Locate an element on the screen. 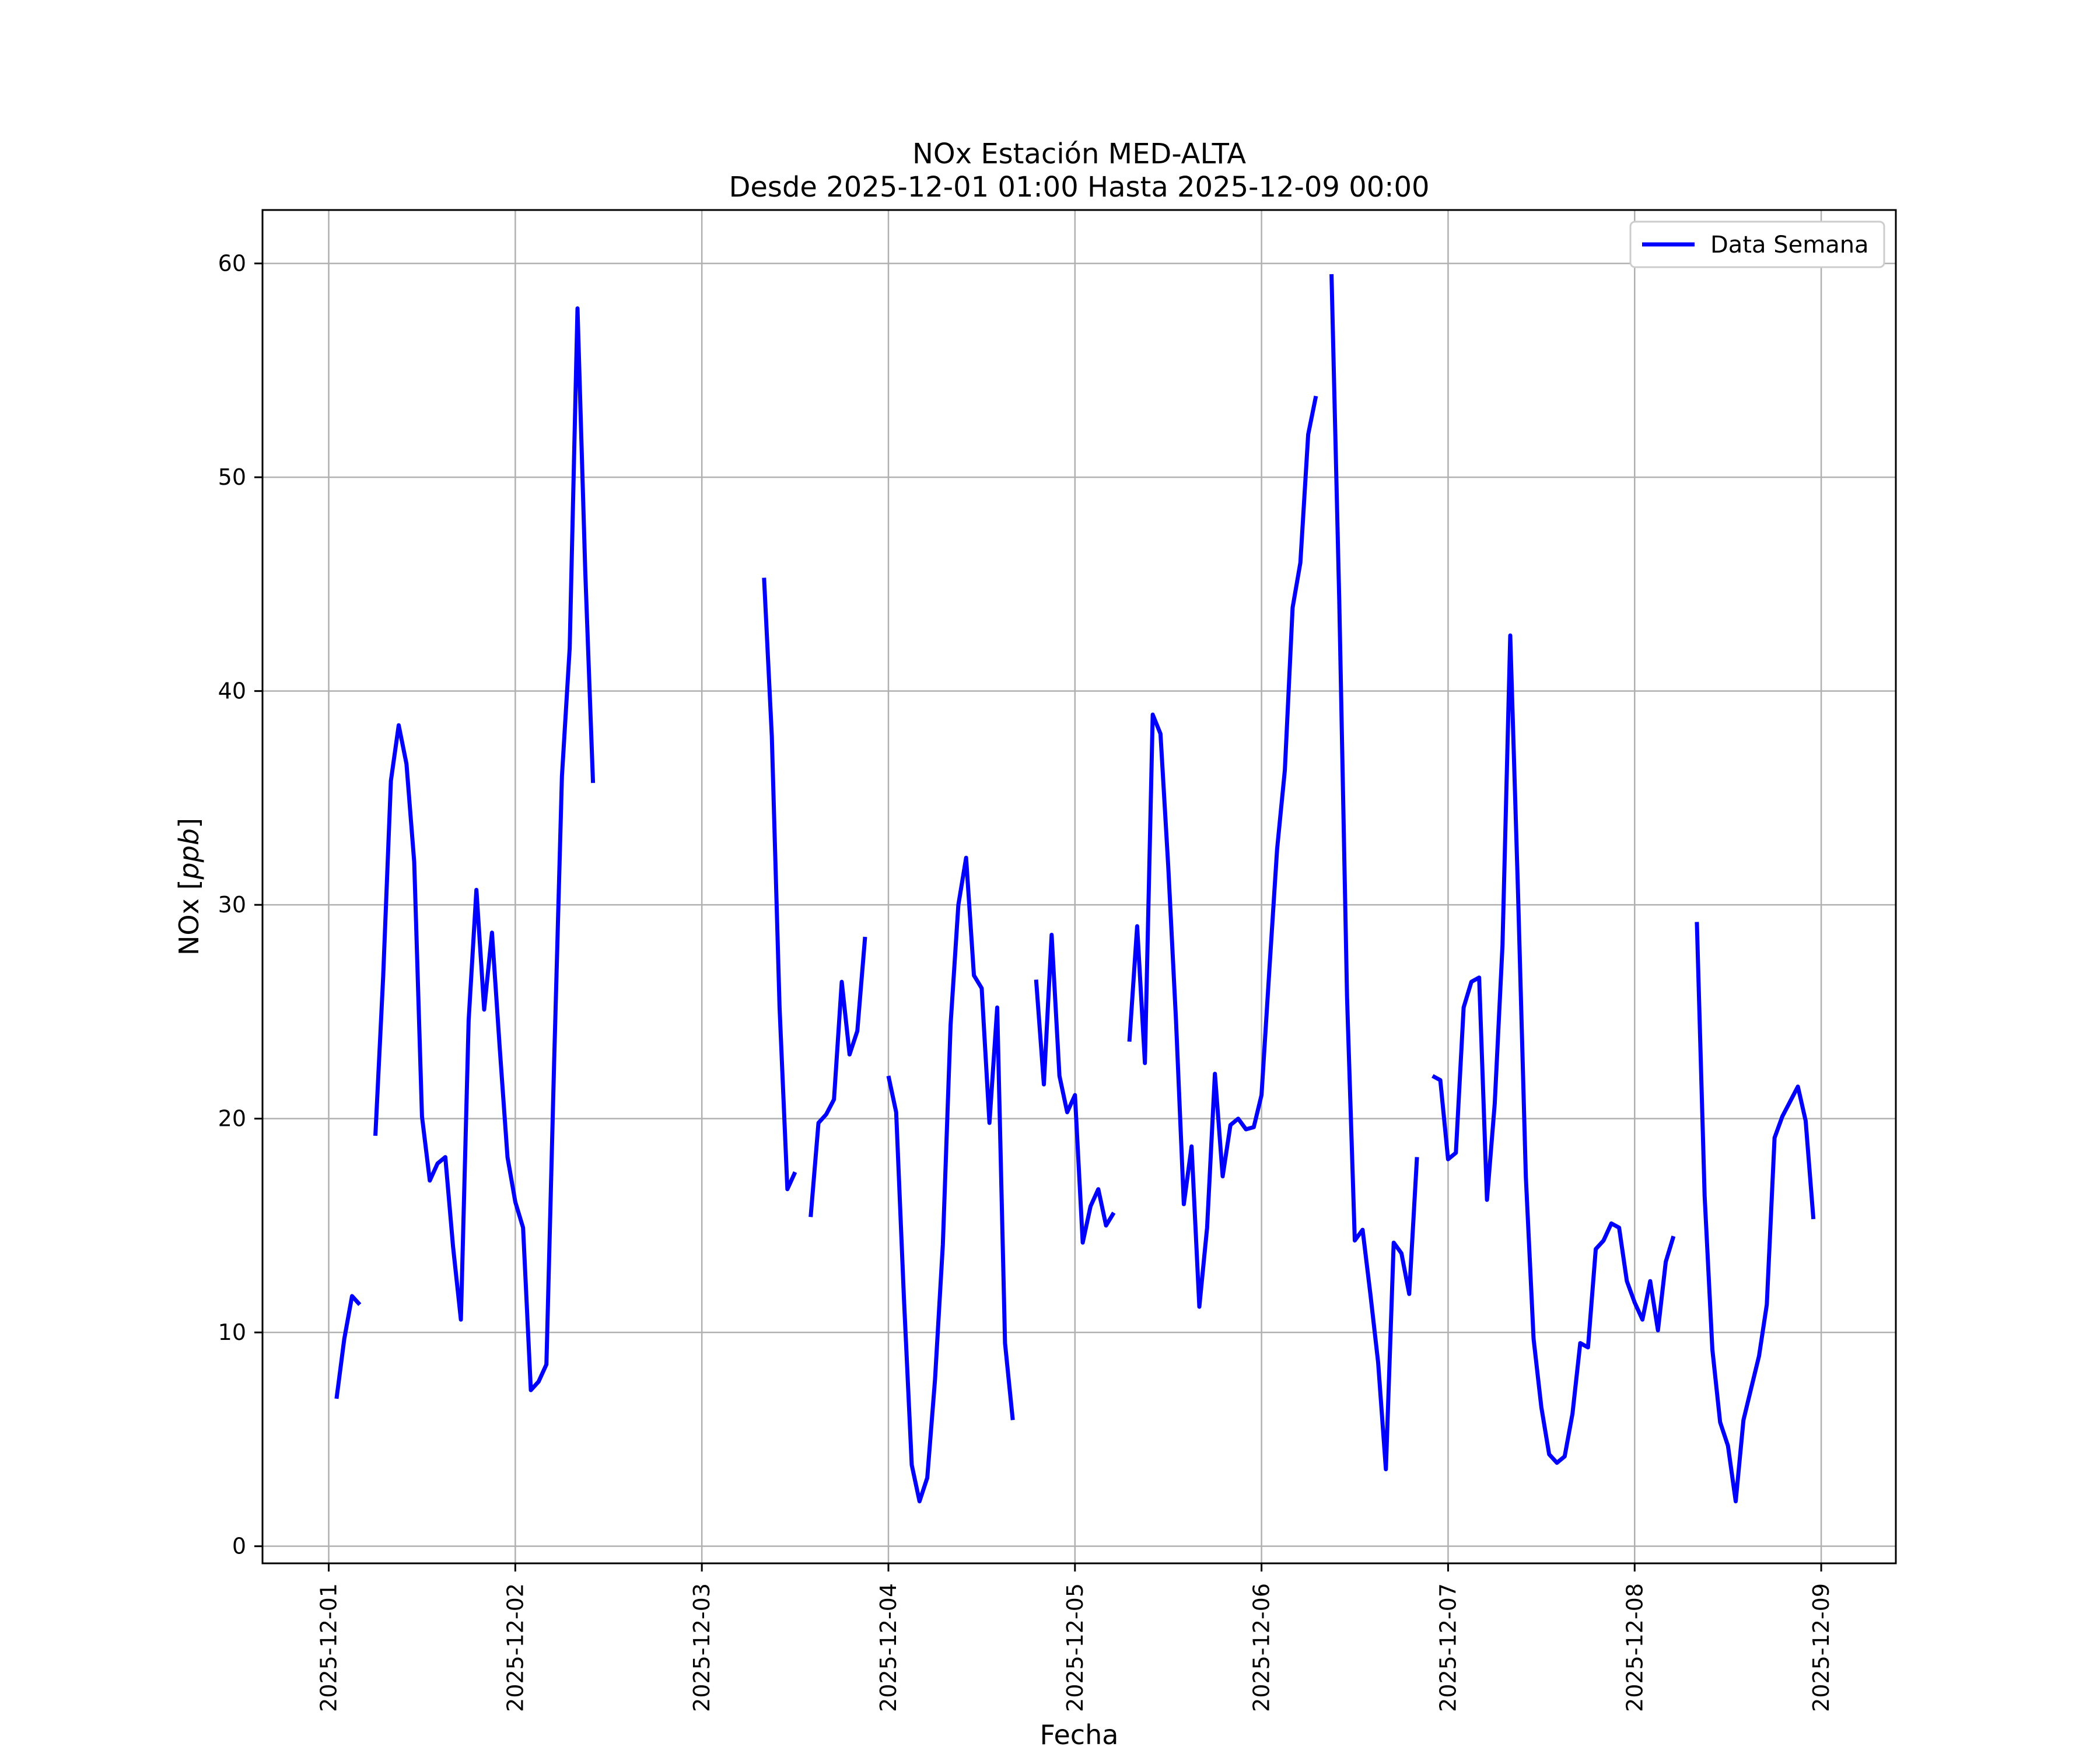  y-tick-label: 20 is located at coordinates (232, 1119).